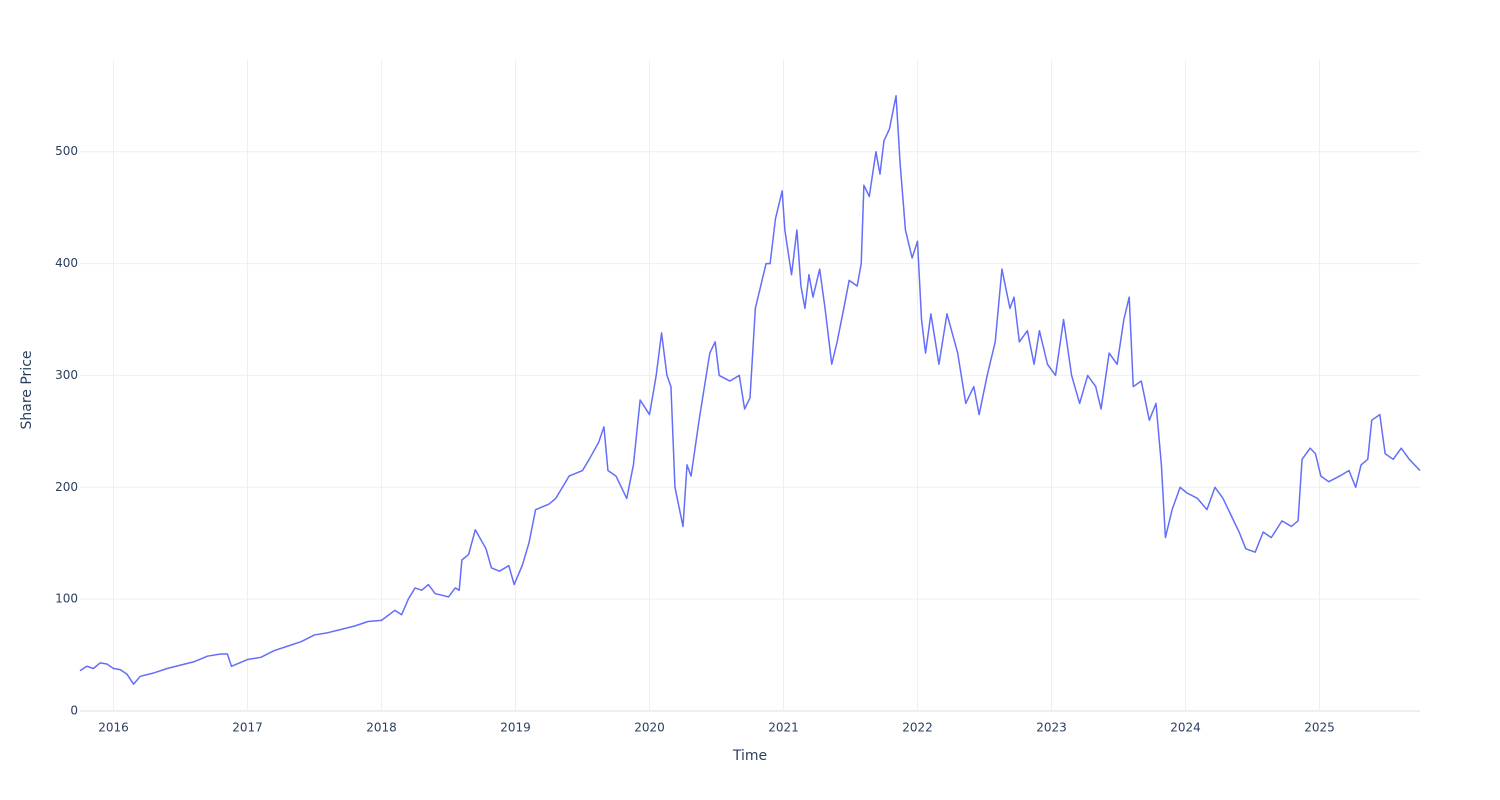  Describe the element at coordinates (247, 728) in the screenshot. I see `x-tick-label: 2017` at that location.